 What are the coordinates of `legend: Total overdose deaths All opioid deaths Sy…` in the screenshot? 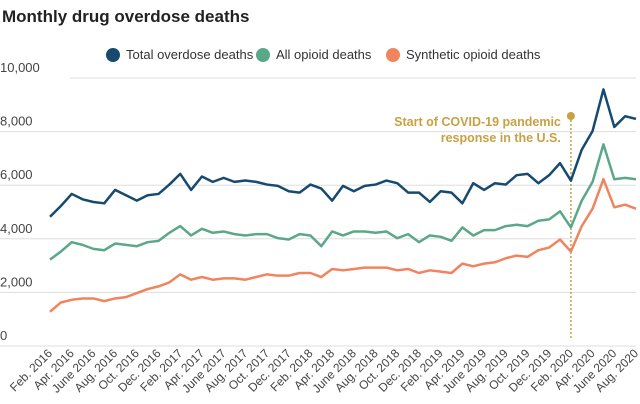 It's located at (323, 54).